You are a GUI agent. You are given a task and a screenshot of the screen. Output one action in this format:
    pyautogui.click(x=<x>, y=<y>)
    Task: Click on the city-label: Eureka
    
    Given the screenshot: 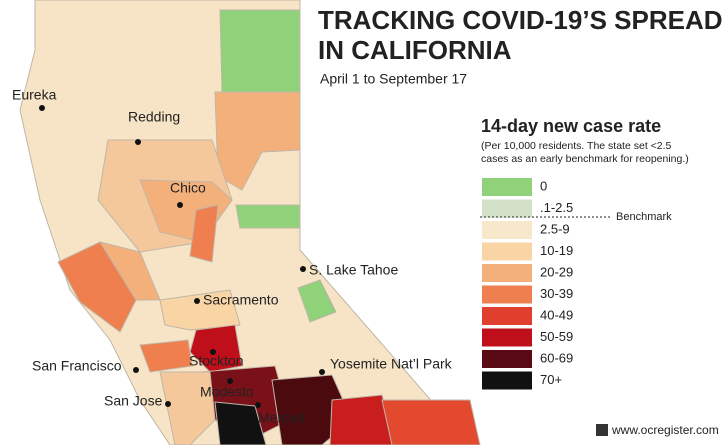 What is the action you would take?
    pyautogui.click(x=34, y=95)
    